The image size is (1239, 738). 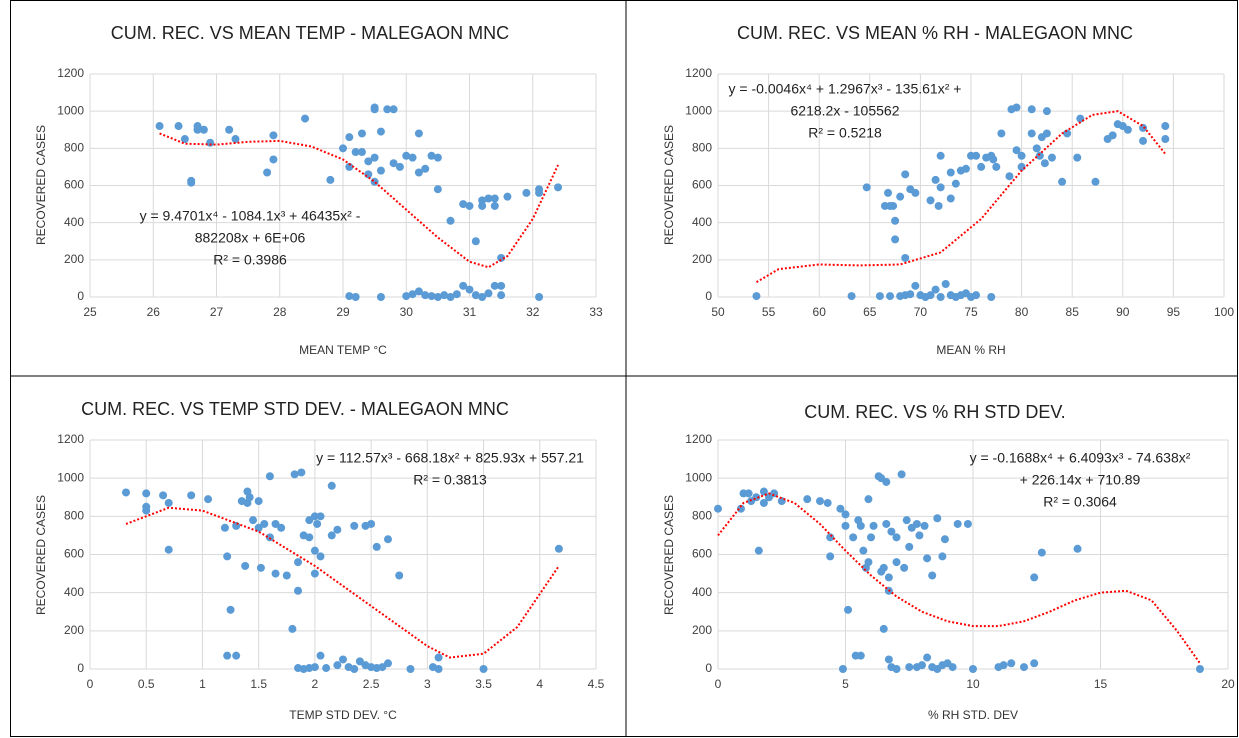 What do you see at coordinates (533, 312) in the screenshot?
I see `x-tick-label: 32` at bounding box center [533, 312].